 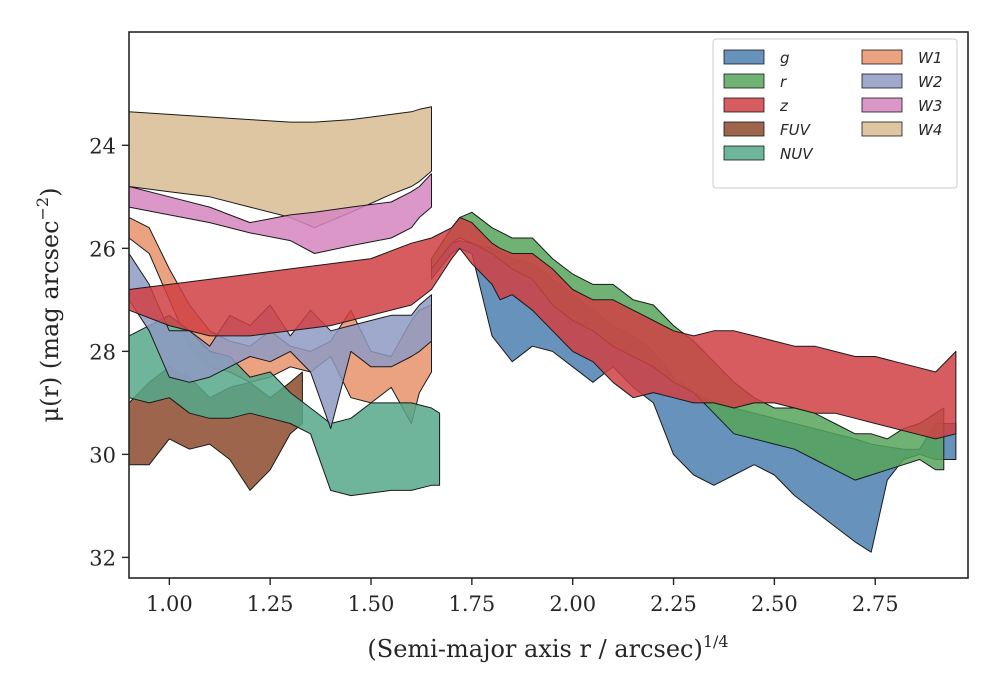 I want to click on legend-swatch-z, so click(x=744, y=105).